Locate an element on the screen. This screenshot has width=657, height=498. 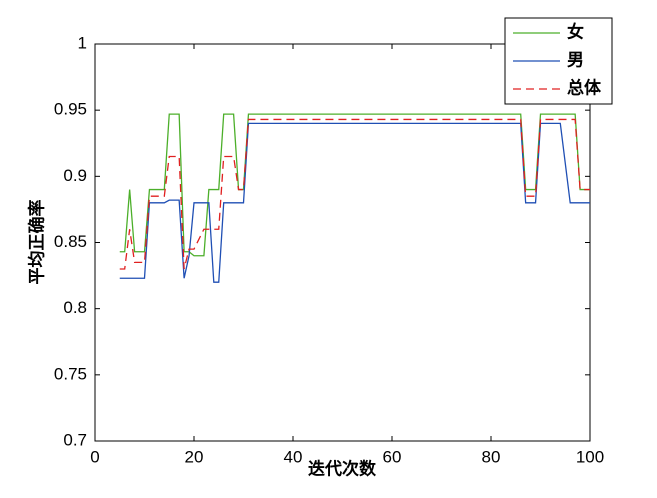
y-tick-label: 0.9 is located at coordinates (75, 175).